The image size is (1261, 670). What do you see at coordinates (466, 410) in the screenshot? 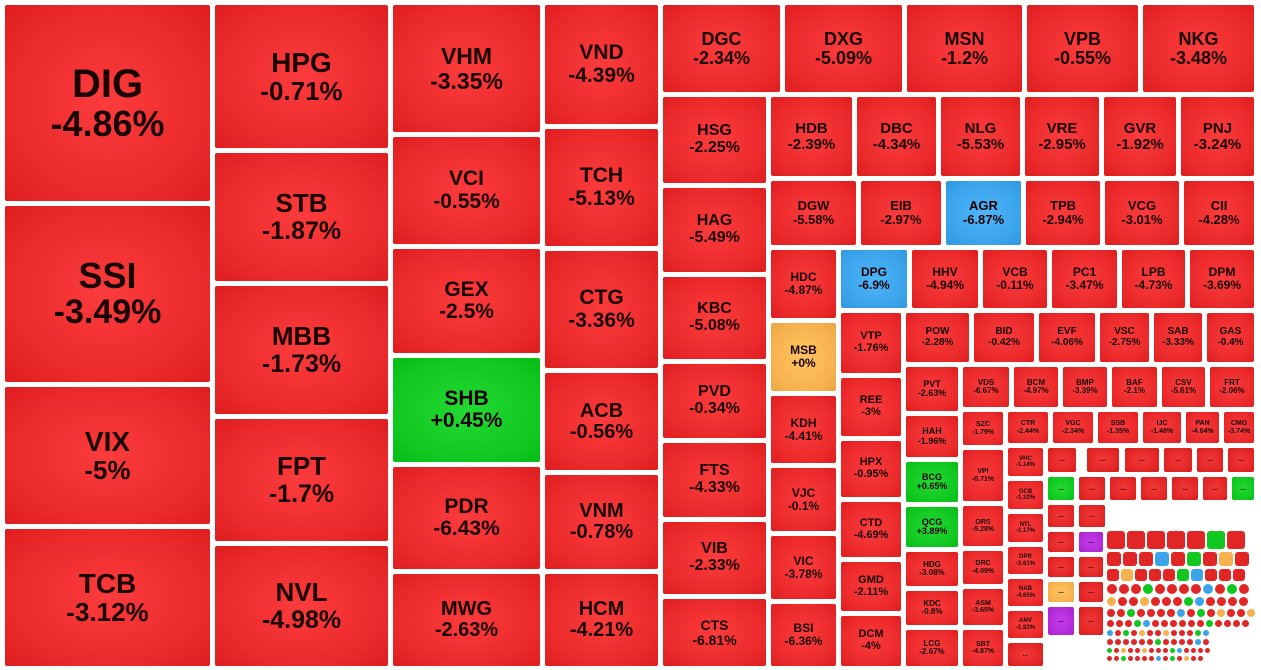
I see `tile-shb: SHB +0.45%` at bounding box center [466, 410].